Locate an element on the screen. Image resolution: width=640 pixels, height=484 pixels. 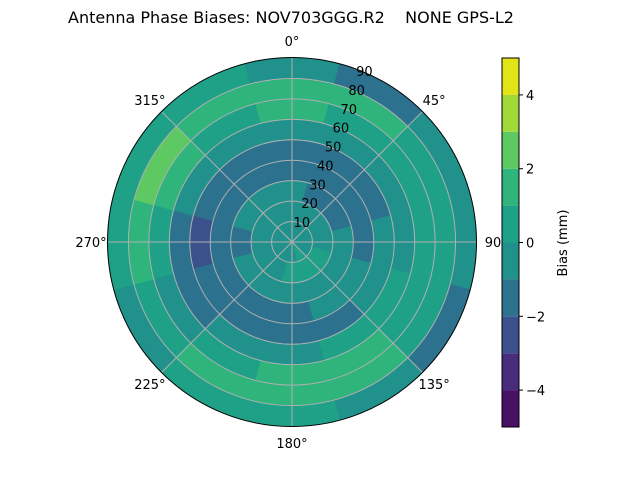
colorbar-tick-label: −4 is located at coordinates (535, 391).